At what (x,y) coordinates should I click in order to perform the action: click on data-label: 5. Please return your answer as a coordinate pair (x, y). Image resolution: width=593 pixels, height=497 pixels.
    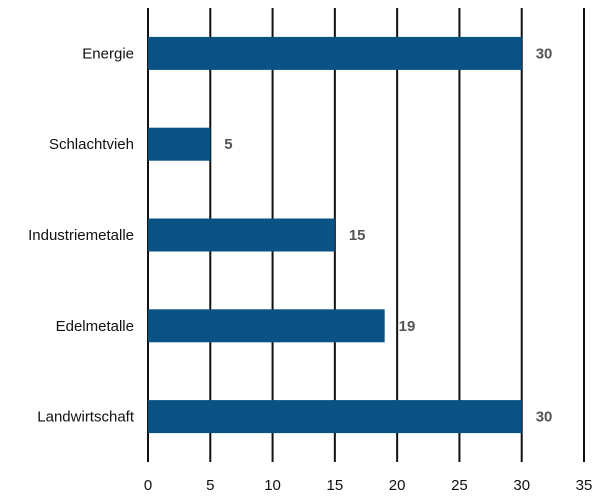
    Looking at the image, I should click on (228, 144).